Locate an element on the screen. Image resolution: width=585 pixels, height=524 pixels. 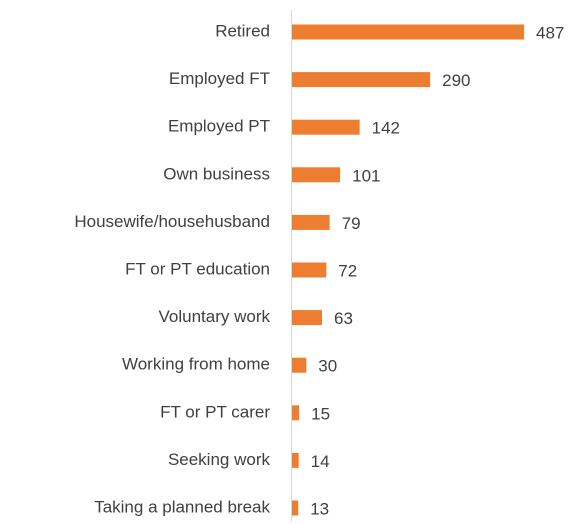
category-label: Taking a planned break is located at coordinates (182, 506).